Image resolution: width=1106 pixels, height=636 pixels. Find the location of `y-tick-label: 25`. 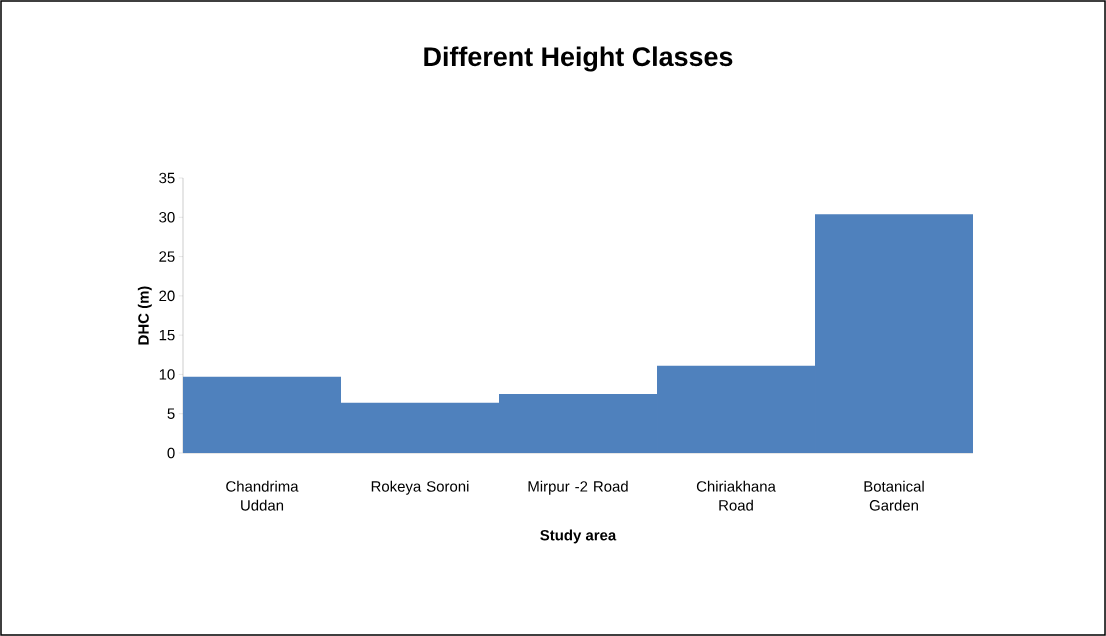

y-tick-label: 25 is located at coordinates (167, 256).